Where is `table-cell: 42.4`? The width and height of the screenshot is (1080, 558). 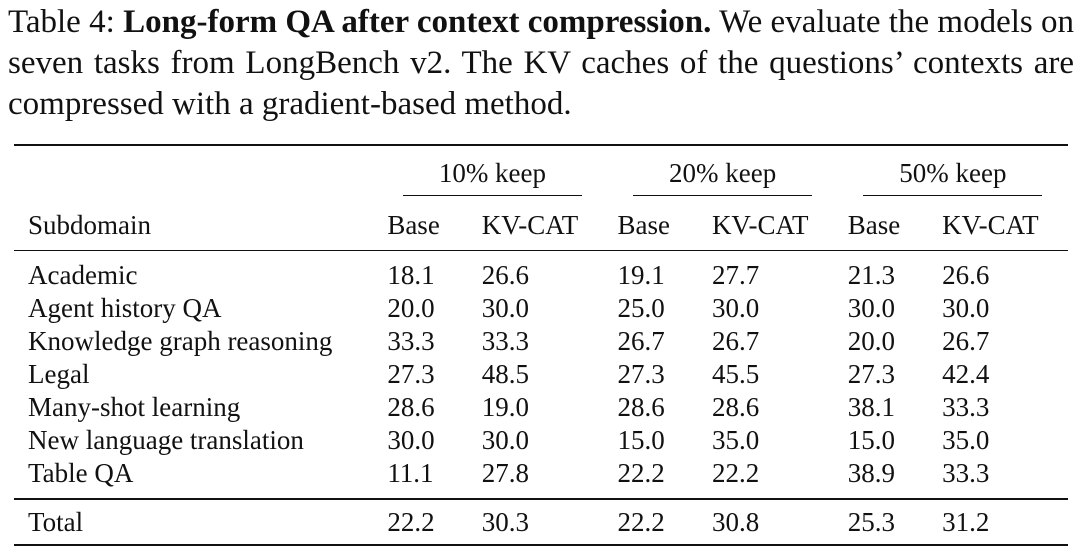
table-cell: 42.4 is located at coordinates (966, 374).